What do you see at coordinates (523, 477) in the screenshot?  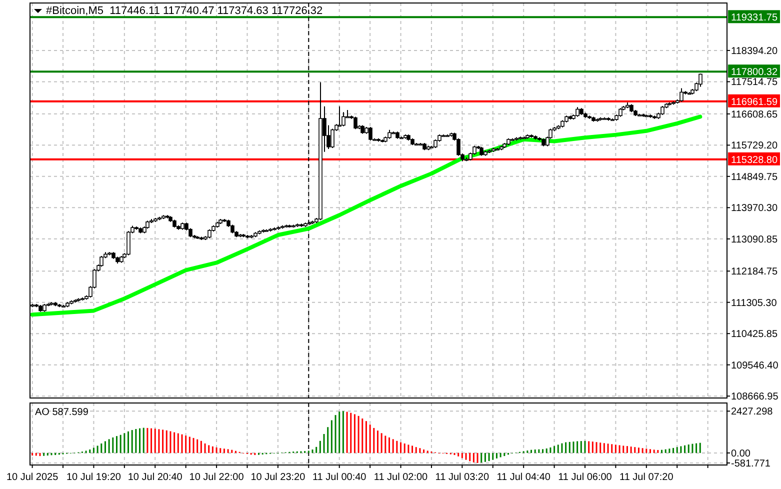 I see `x-tick-label: 11 Jul 04:40` at bounding box center [523, 477].